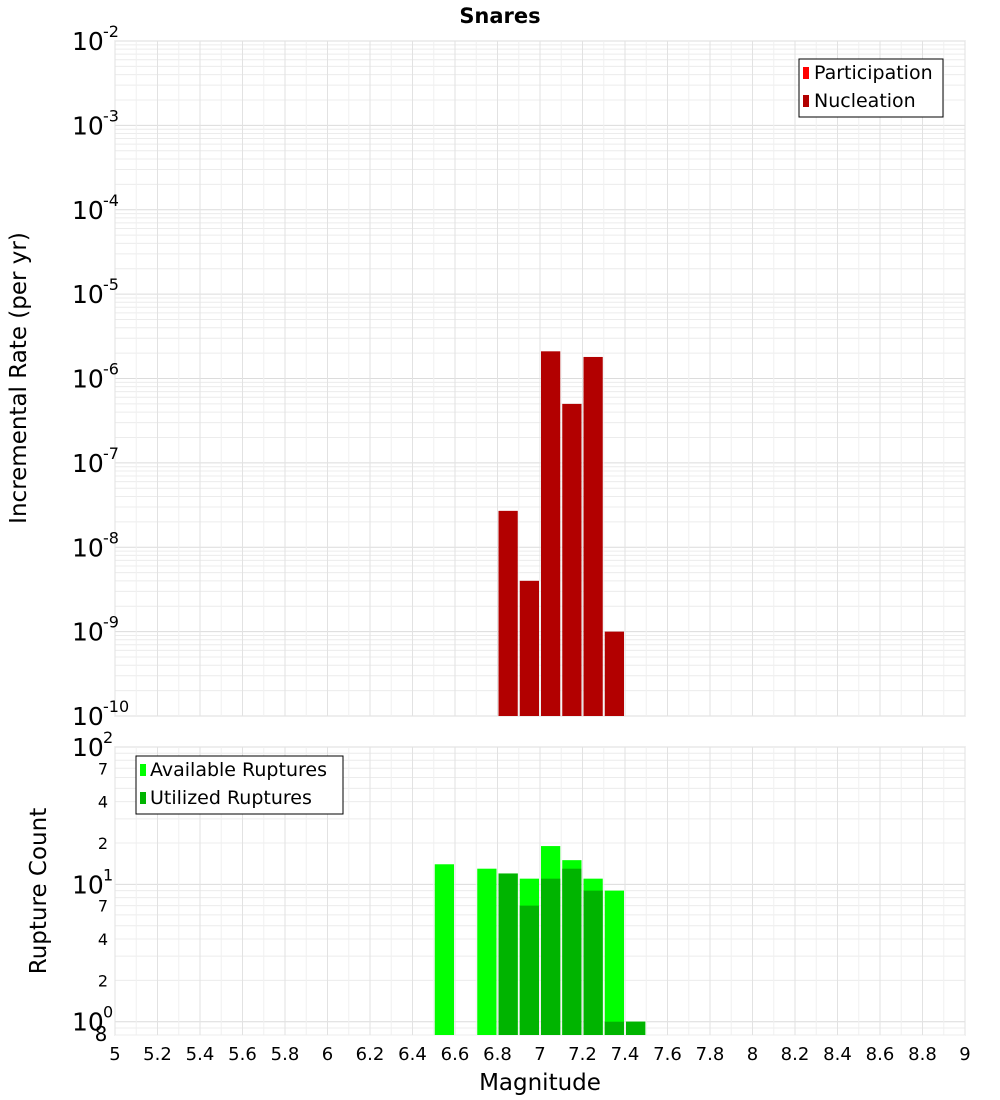 Image resolution: width=1000 pixels, height=1100 pixels. I want to click on top-y-tick-exponent: -5, so click(111, 284).